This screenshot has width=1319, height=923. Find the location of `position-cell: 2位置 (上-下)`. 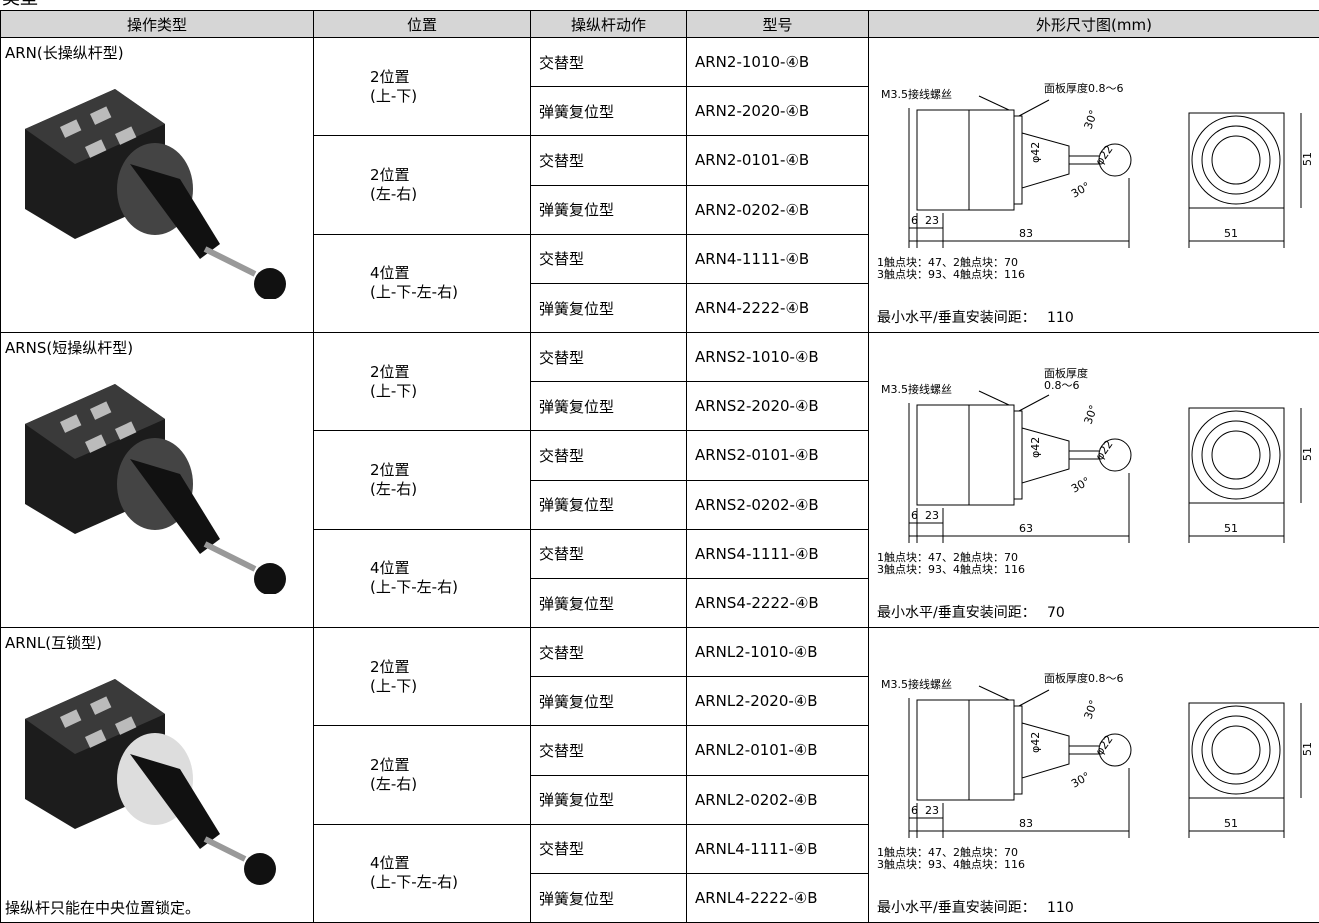

position-cell: 2位置 (上-下) is located at coordinates (422, 86).